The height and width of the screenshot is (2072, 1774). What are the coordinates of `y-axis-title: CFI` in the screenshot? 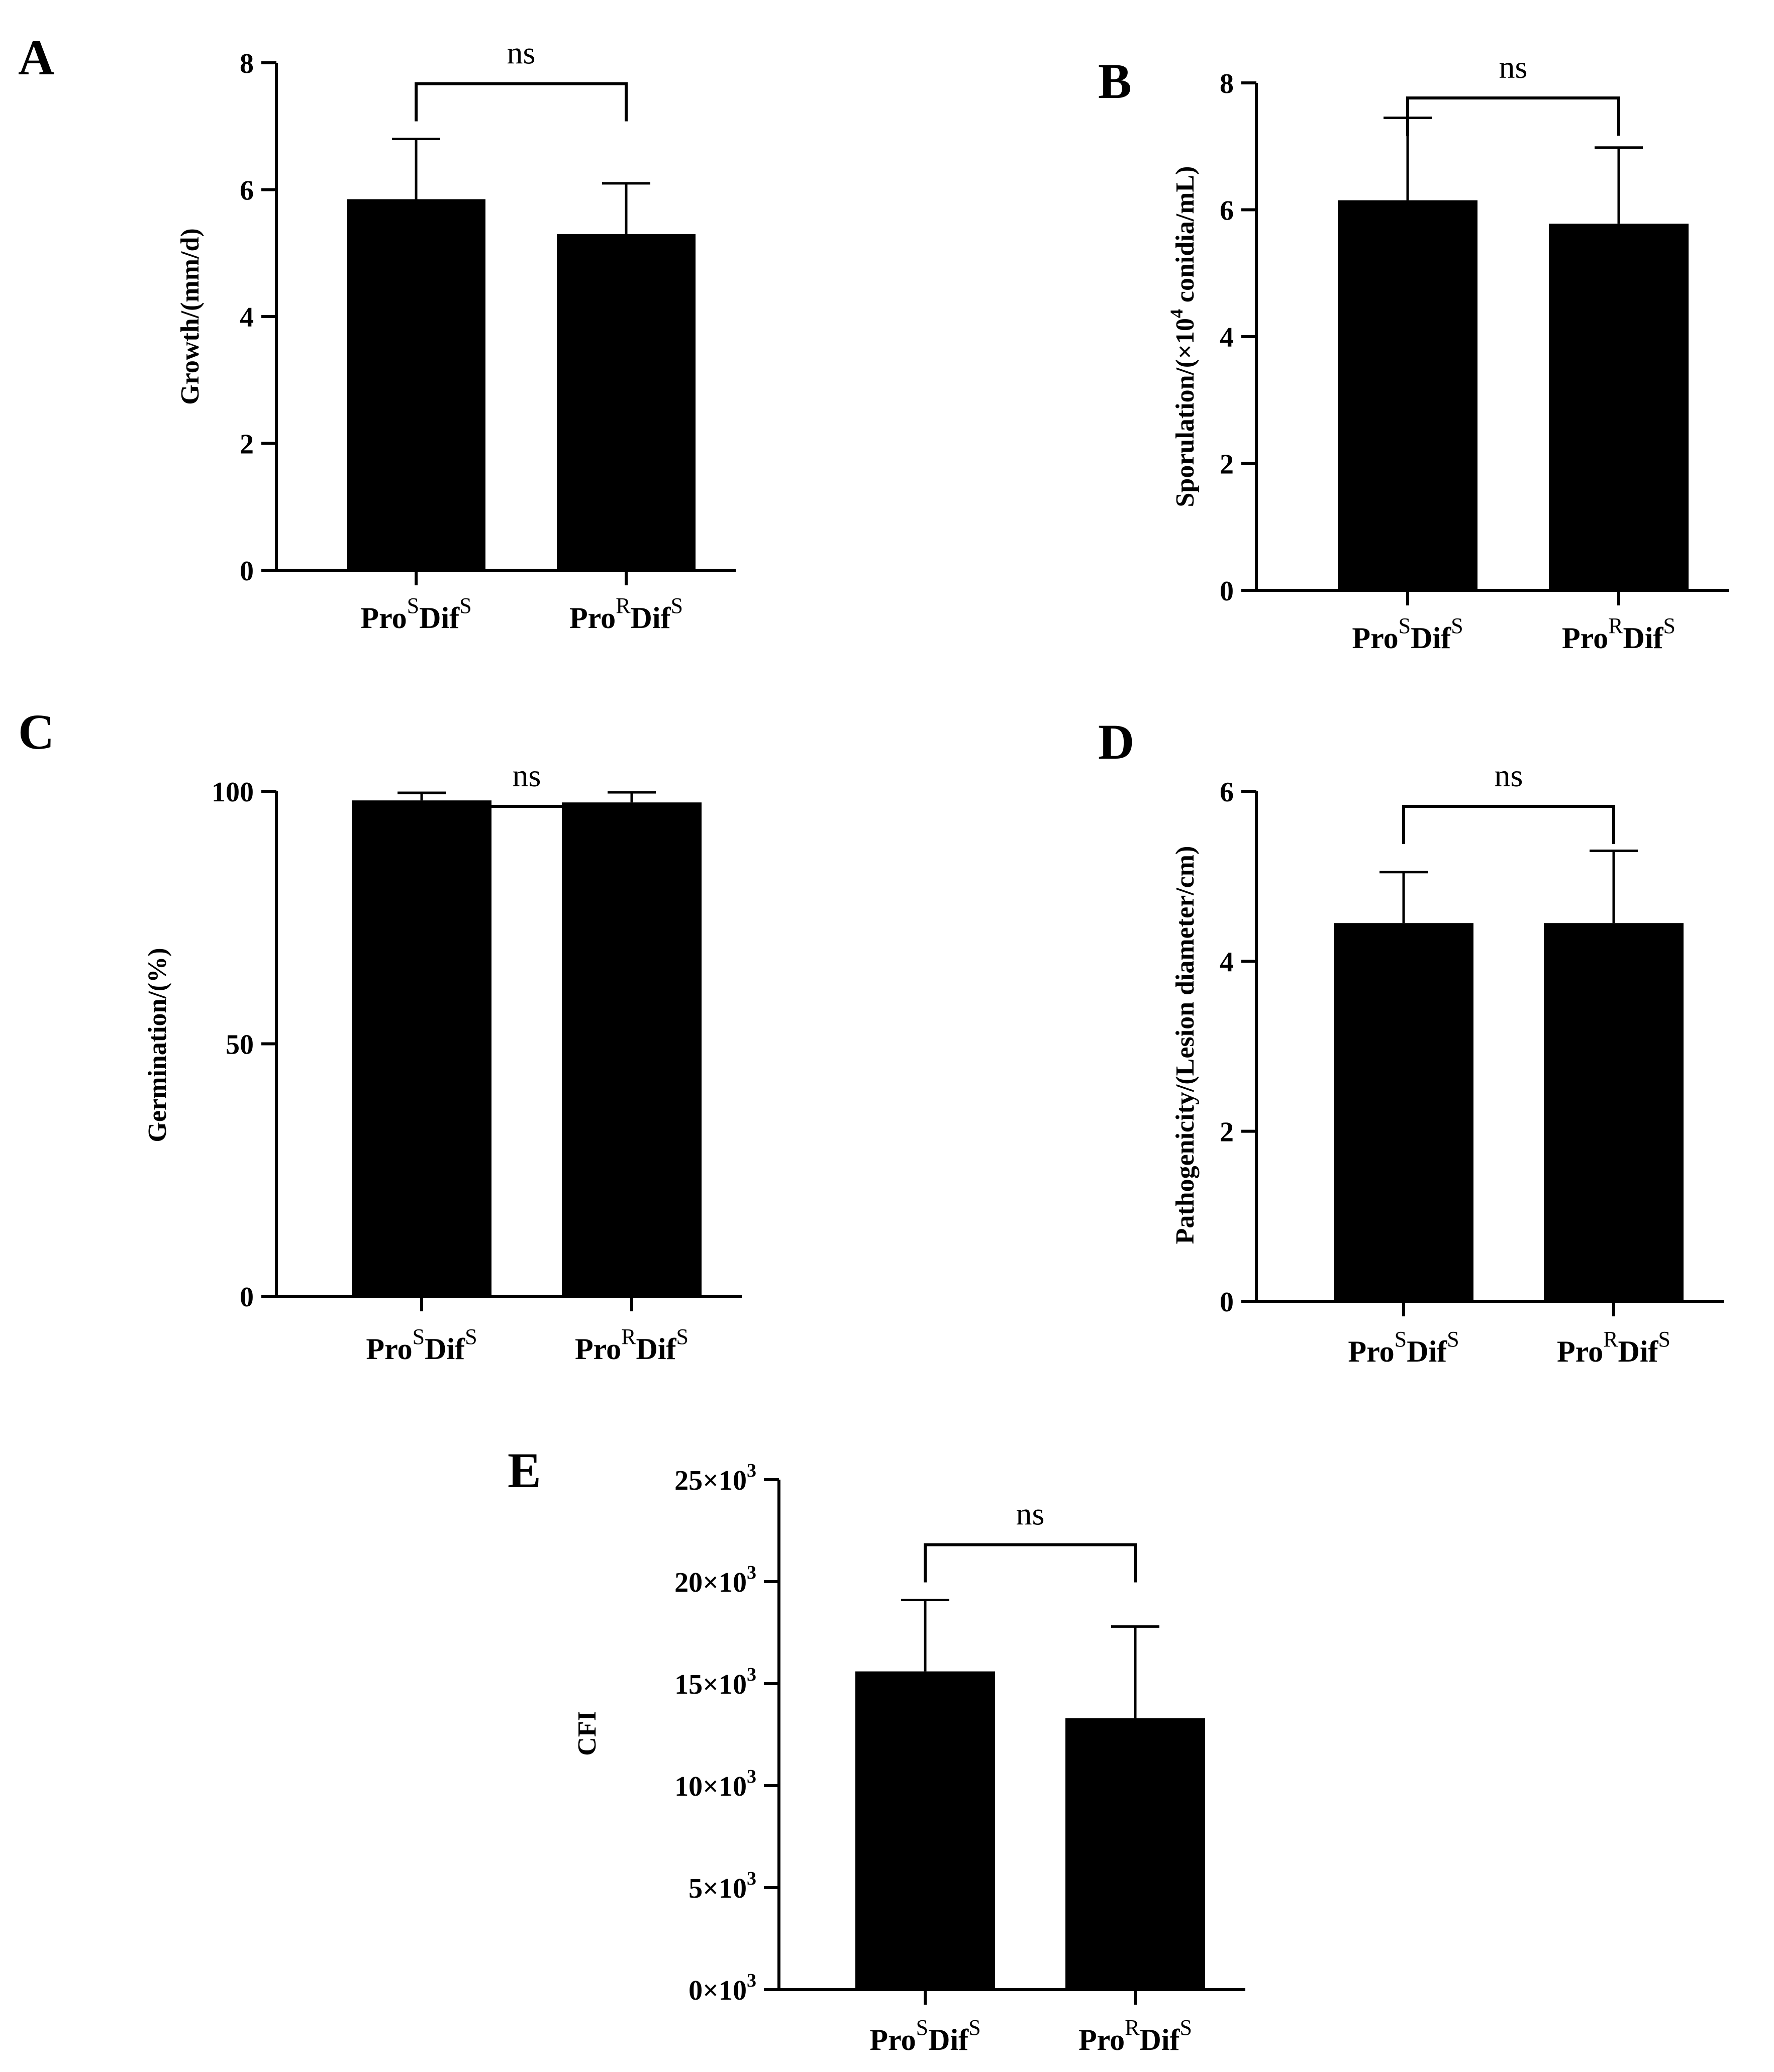 It's located at (587, 1733).